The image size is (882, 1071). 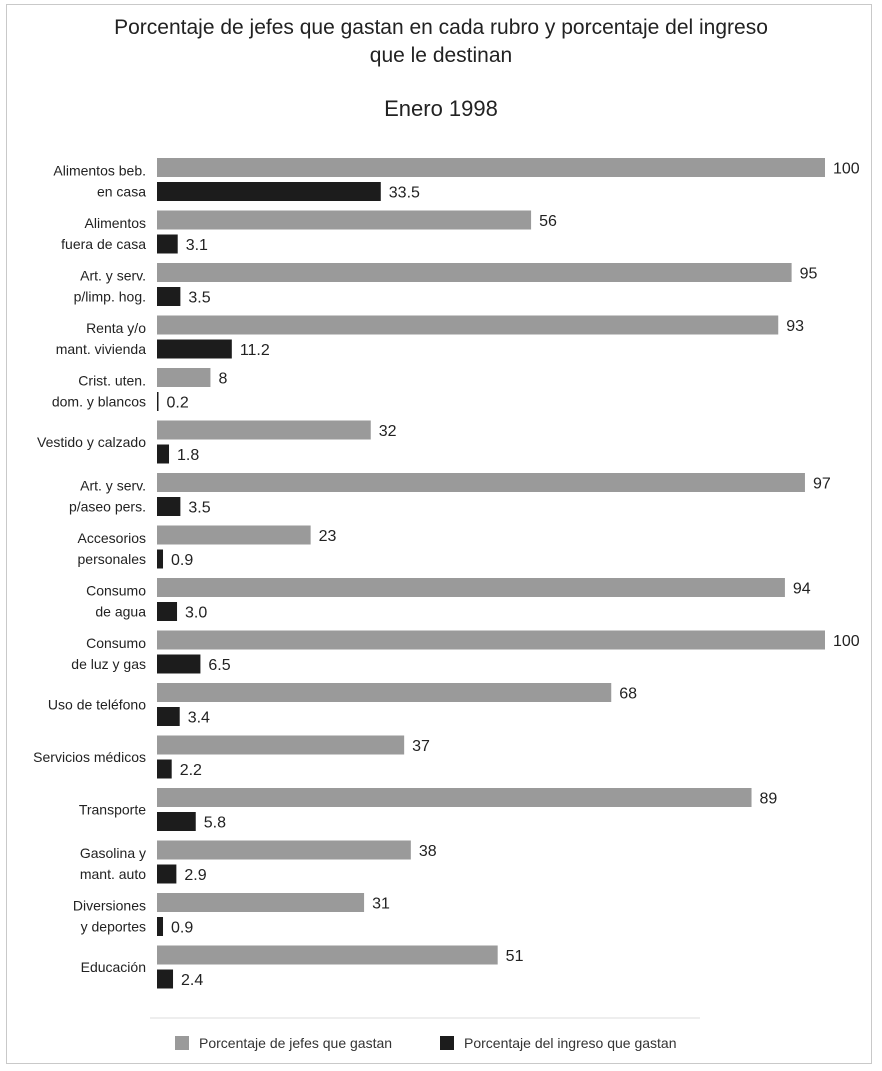 I want to click on category-label: Gasolina y mant. auto, so click(x=113, y=863).